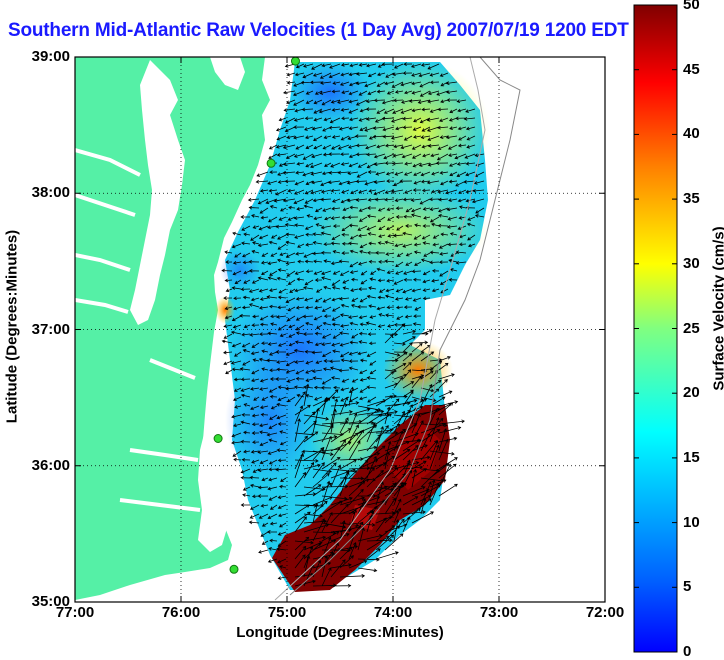 This screenshot has height=660, width=724. I want to click on y-tick-label: 35:00, so click(40, 601).